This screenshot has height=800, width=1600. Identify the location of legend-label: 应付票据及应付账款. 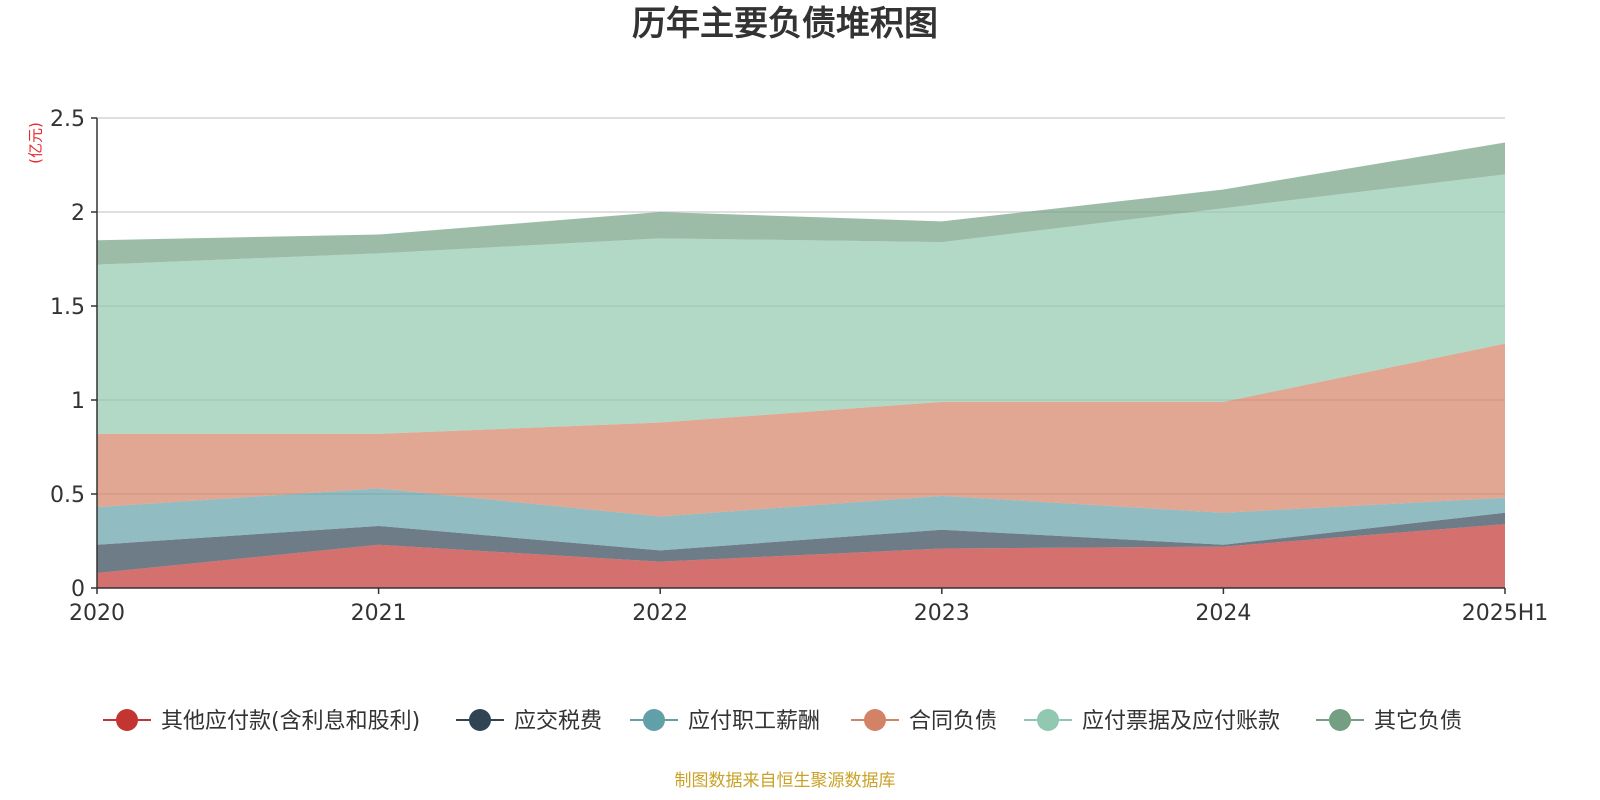
(1181, 721).